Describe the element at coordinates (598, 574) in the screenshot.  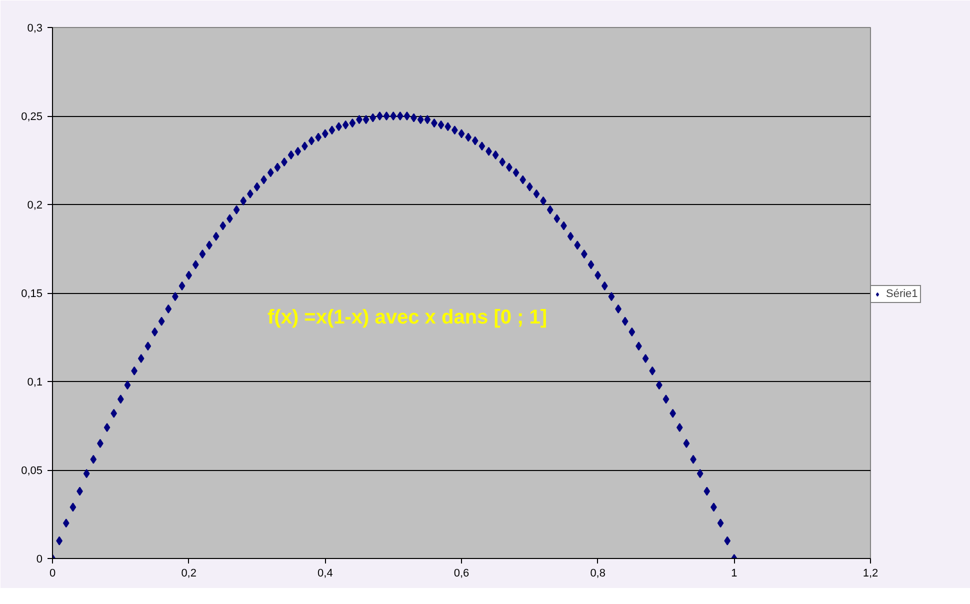
I see `x-tick-label: 0,8` at that location.